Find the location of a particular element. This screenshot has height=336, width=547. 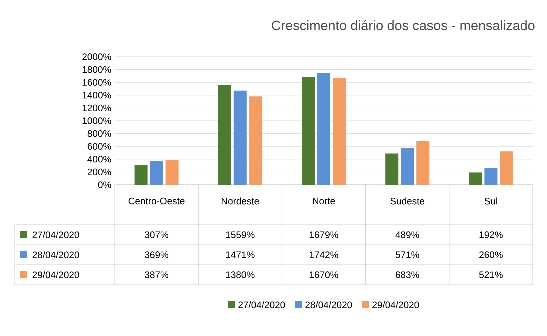

text: 28/04/2020 is located at coordinates (329, 305).